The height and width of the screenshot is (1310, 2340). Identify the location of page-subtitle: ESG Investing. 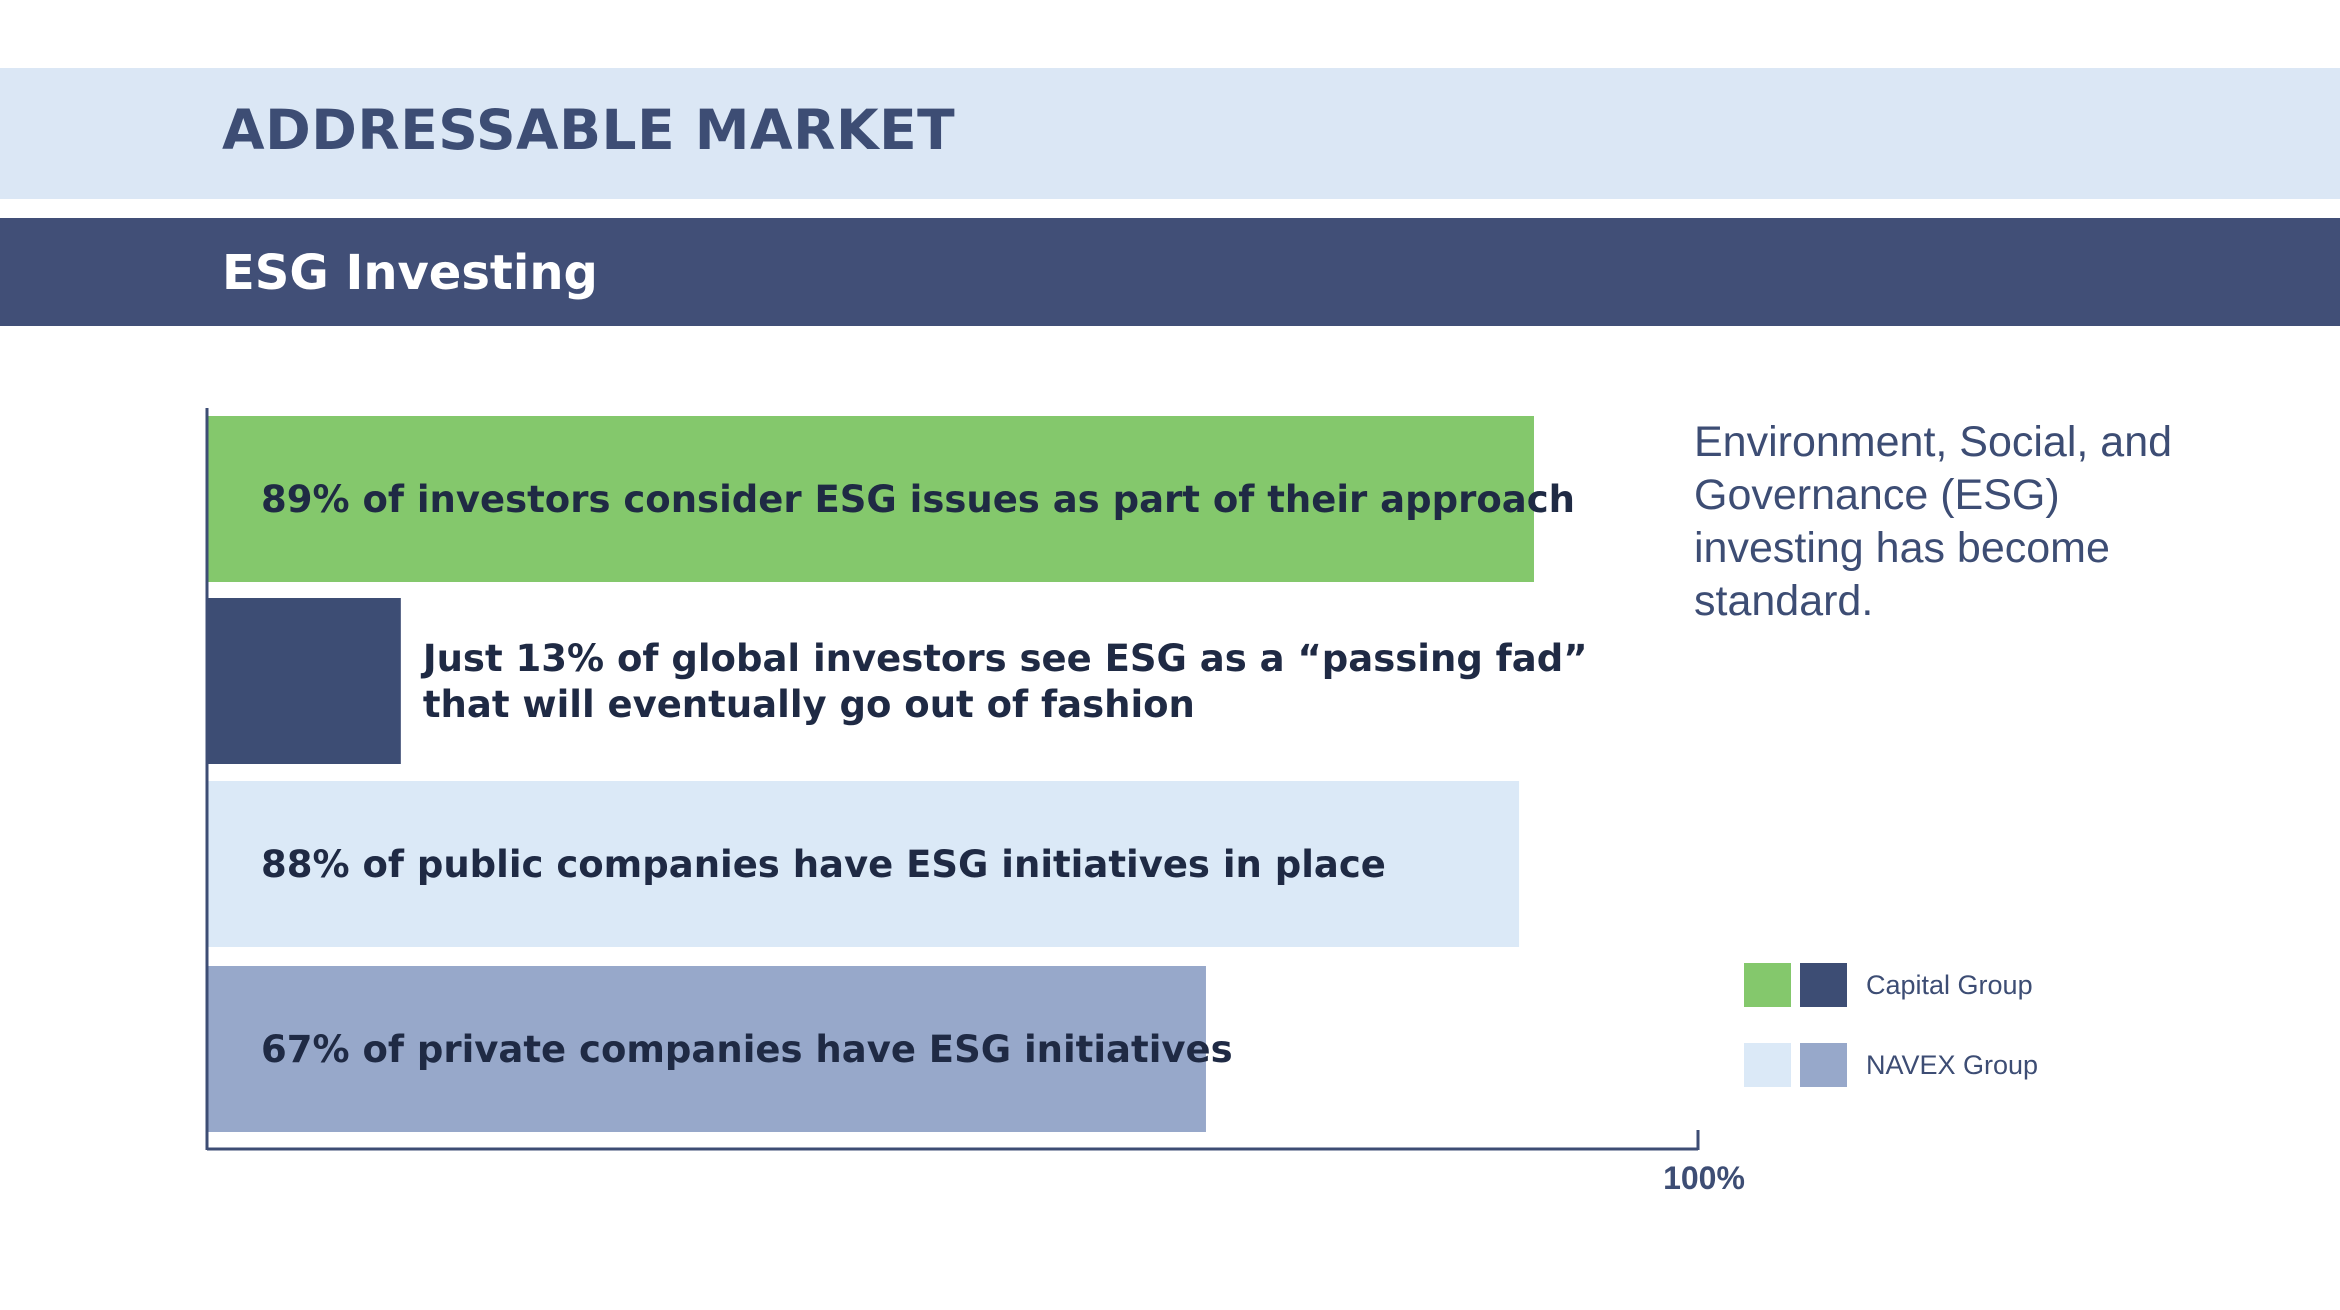
(410, 273).